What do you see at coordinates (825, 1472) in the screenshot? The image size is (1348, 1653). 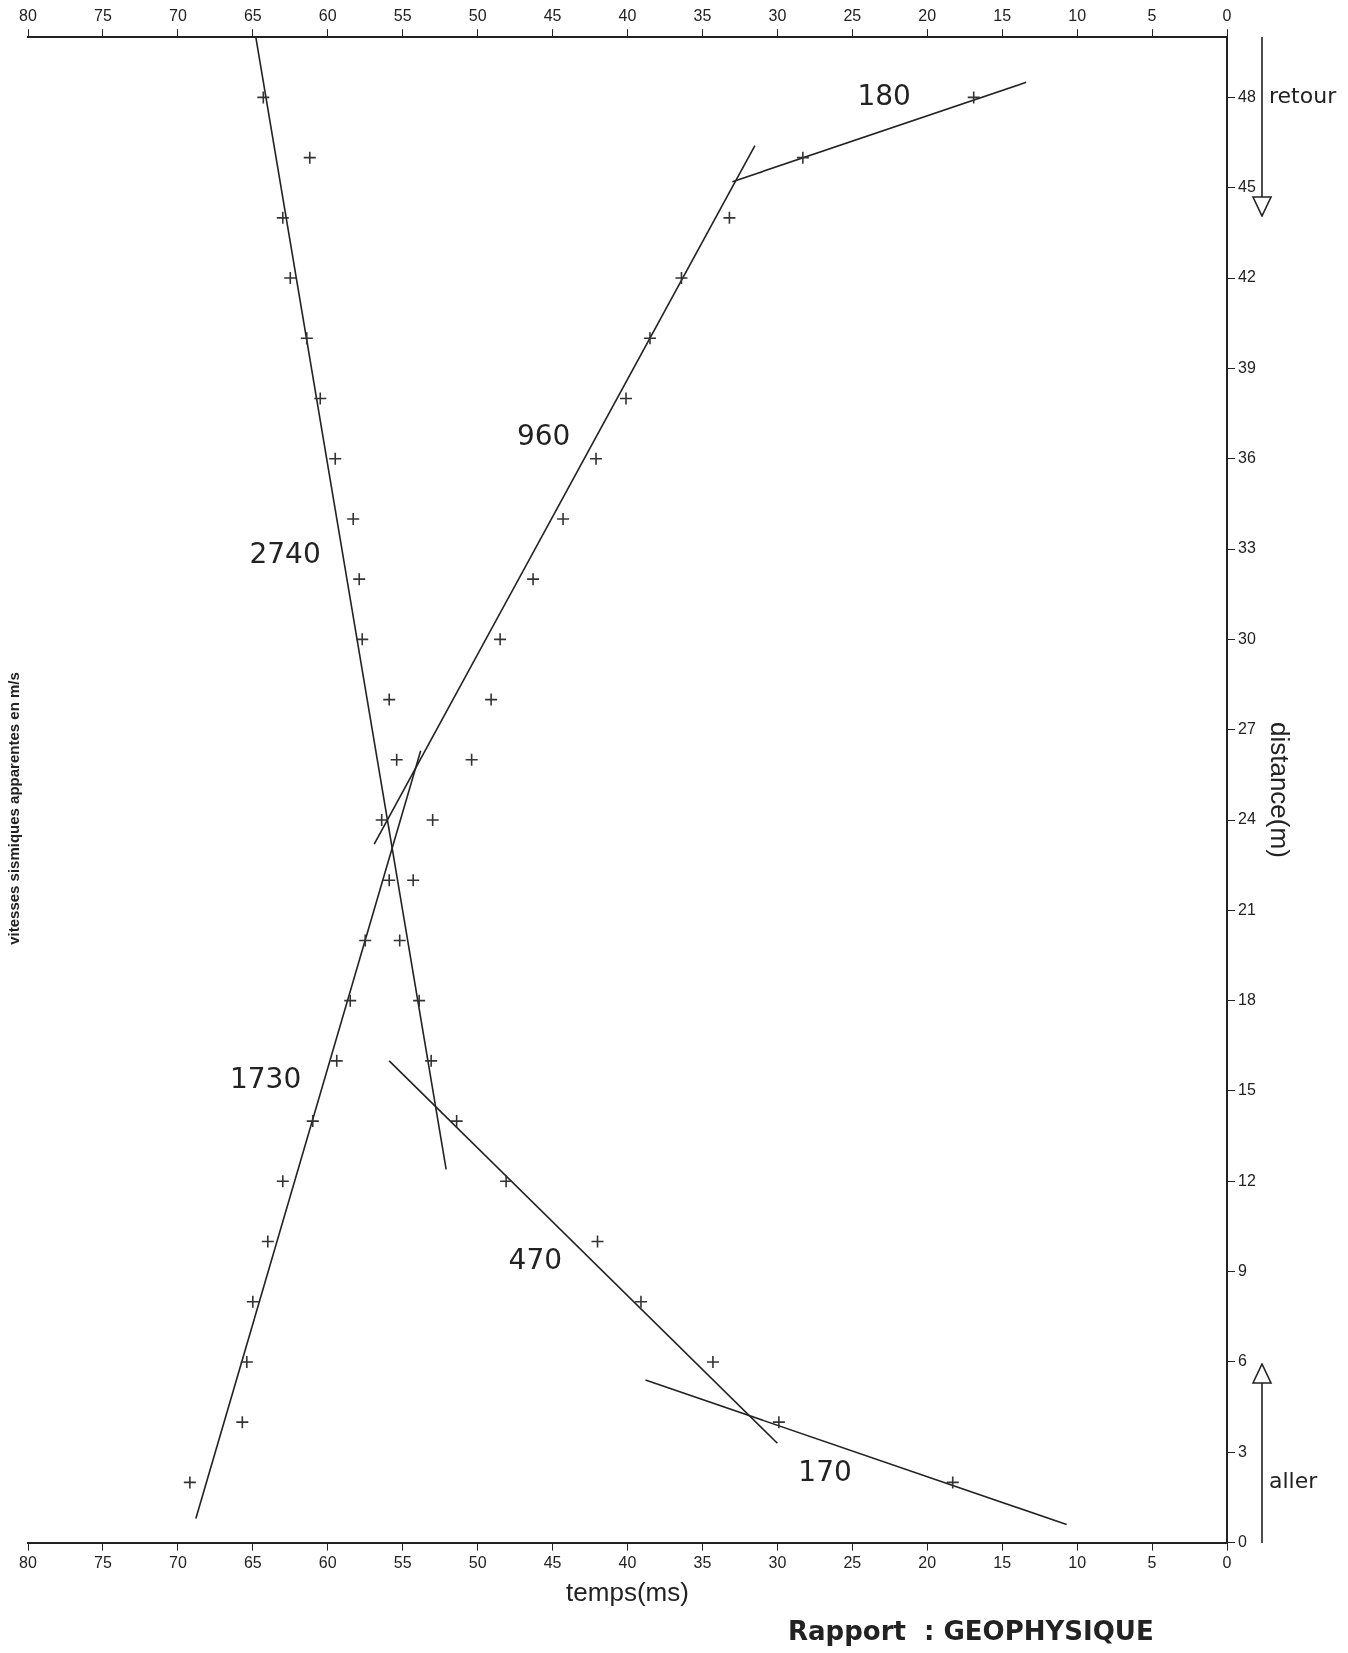 I see `annotation: 170` at bounding box center [825, 1472].